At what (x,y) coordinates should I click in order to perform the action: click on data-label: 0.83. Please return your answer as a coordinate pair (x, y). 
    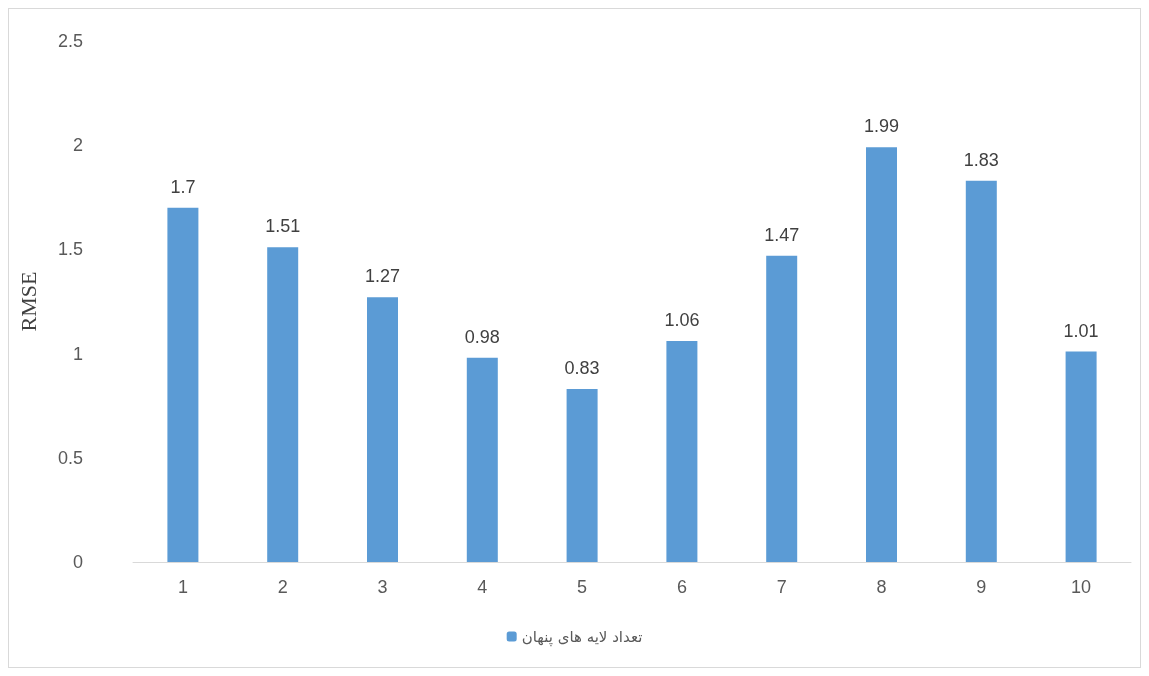
    Looking at the image, I should click on (582, 368).